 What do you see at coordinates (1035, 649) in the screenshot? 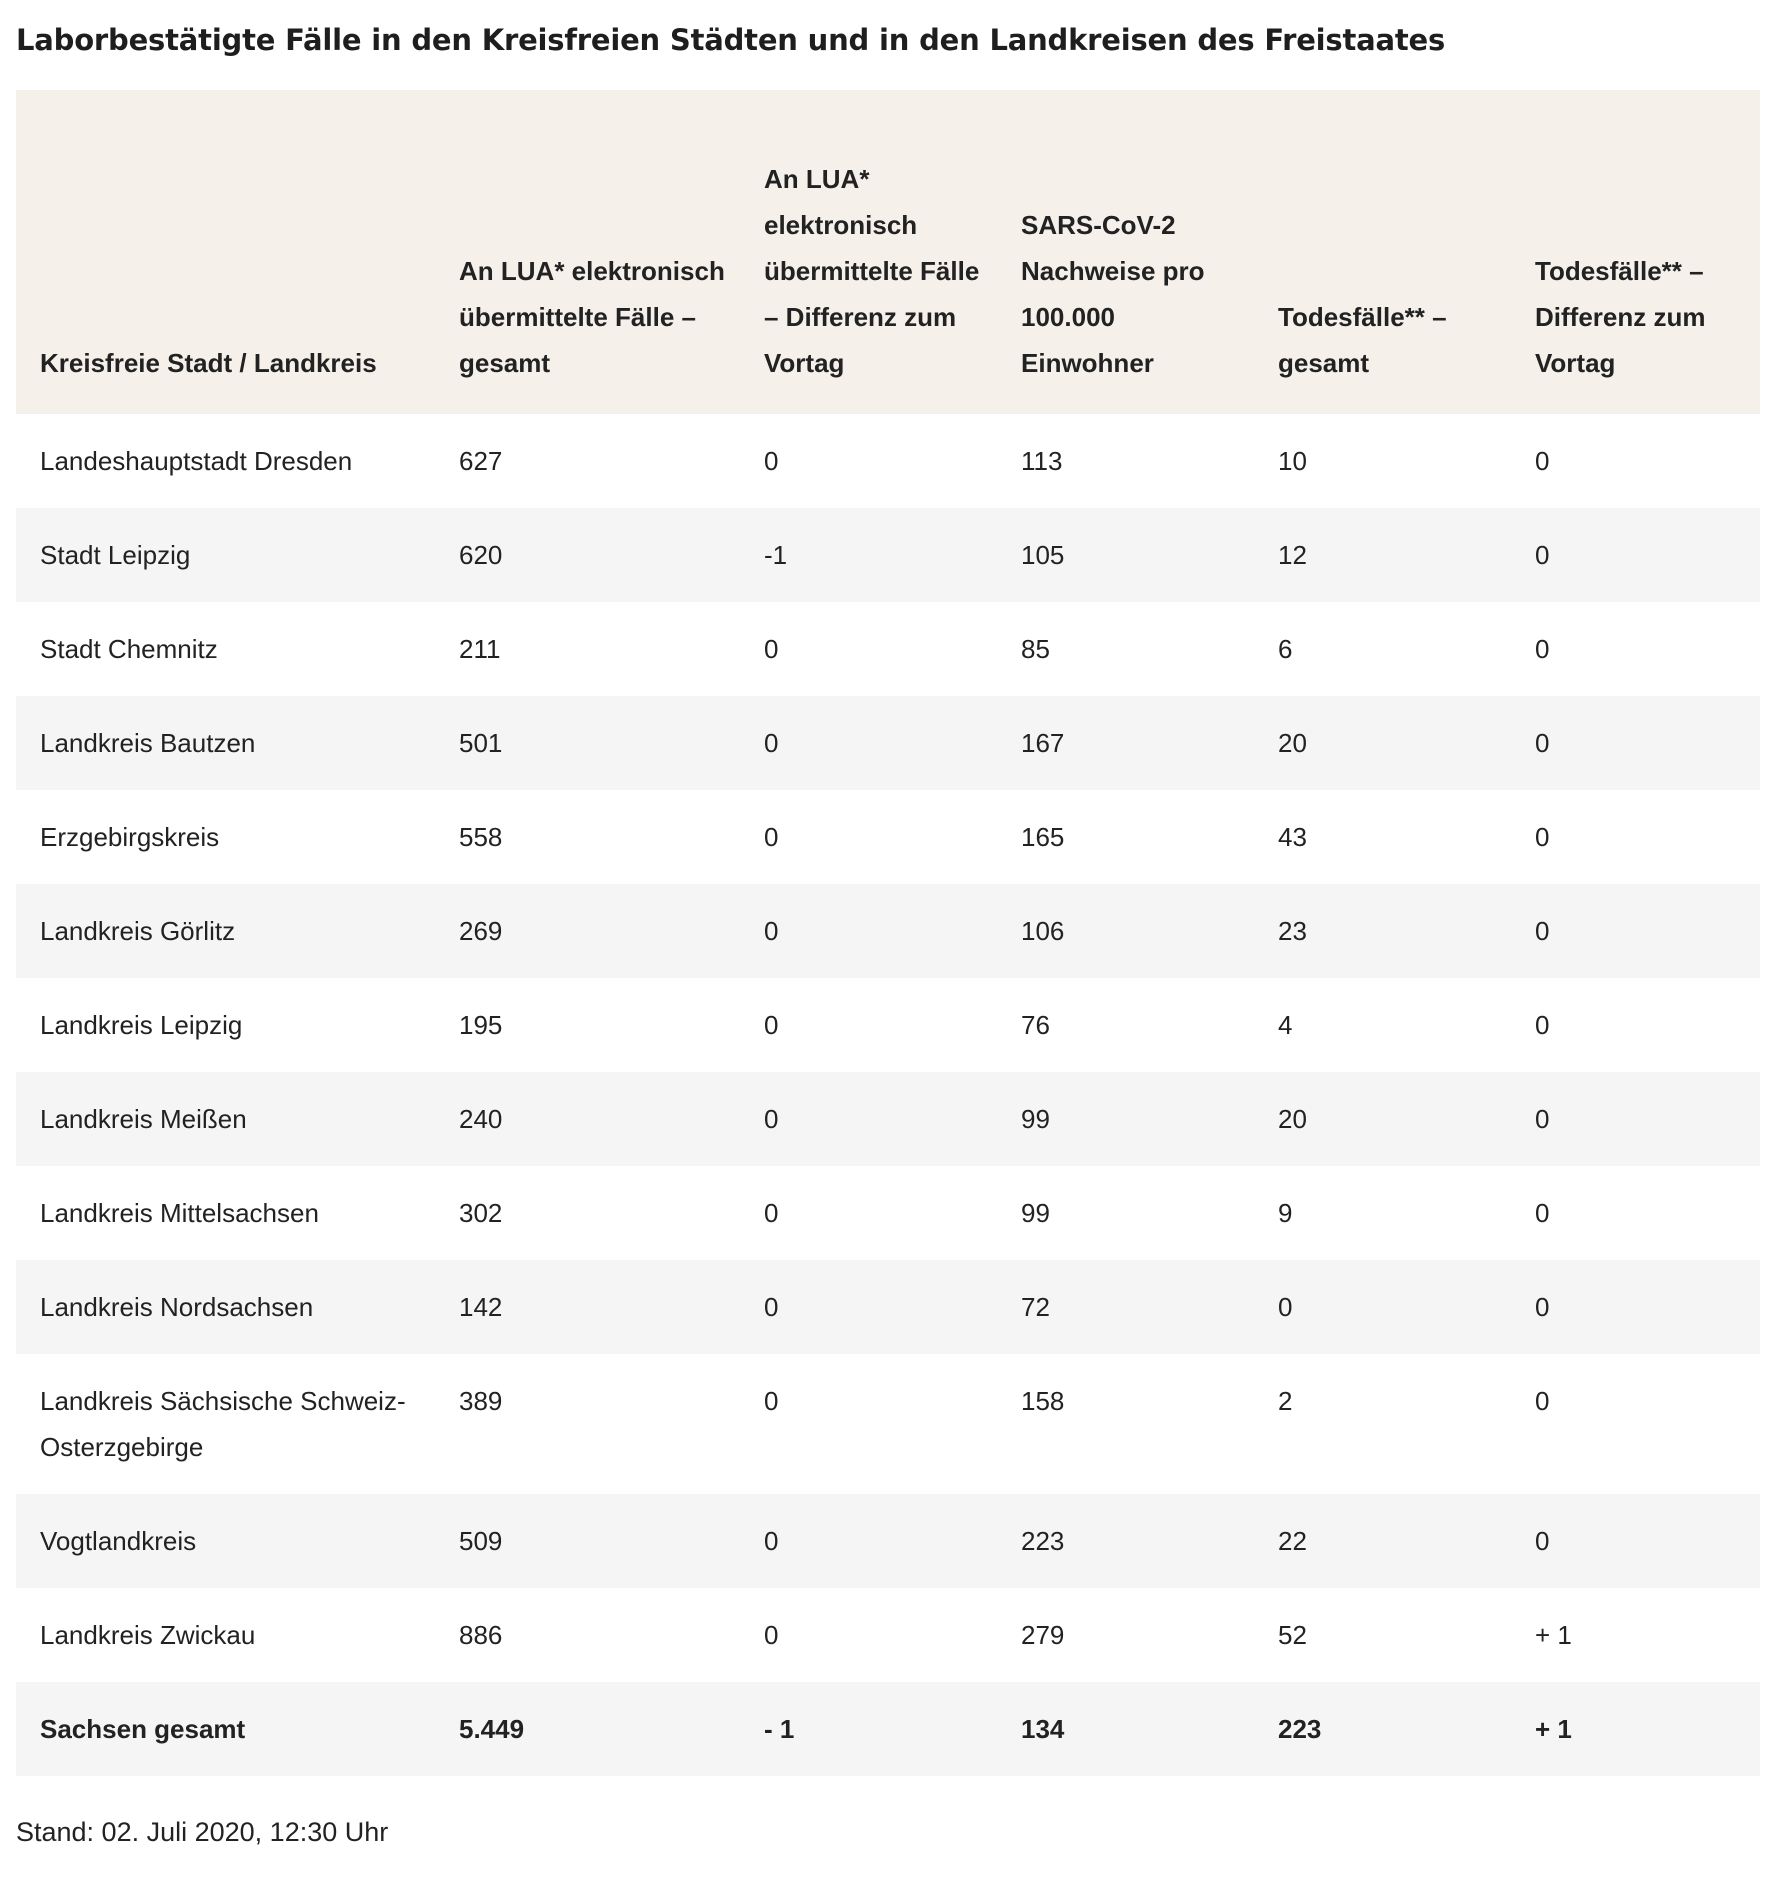
I see `cell-per-100k: 85` at bounding box center [1035, 649].